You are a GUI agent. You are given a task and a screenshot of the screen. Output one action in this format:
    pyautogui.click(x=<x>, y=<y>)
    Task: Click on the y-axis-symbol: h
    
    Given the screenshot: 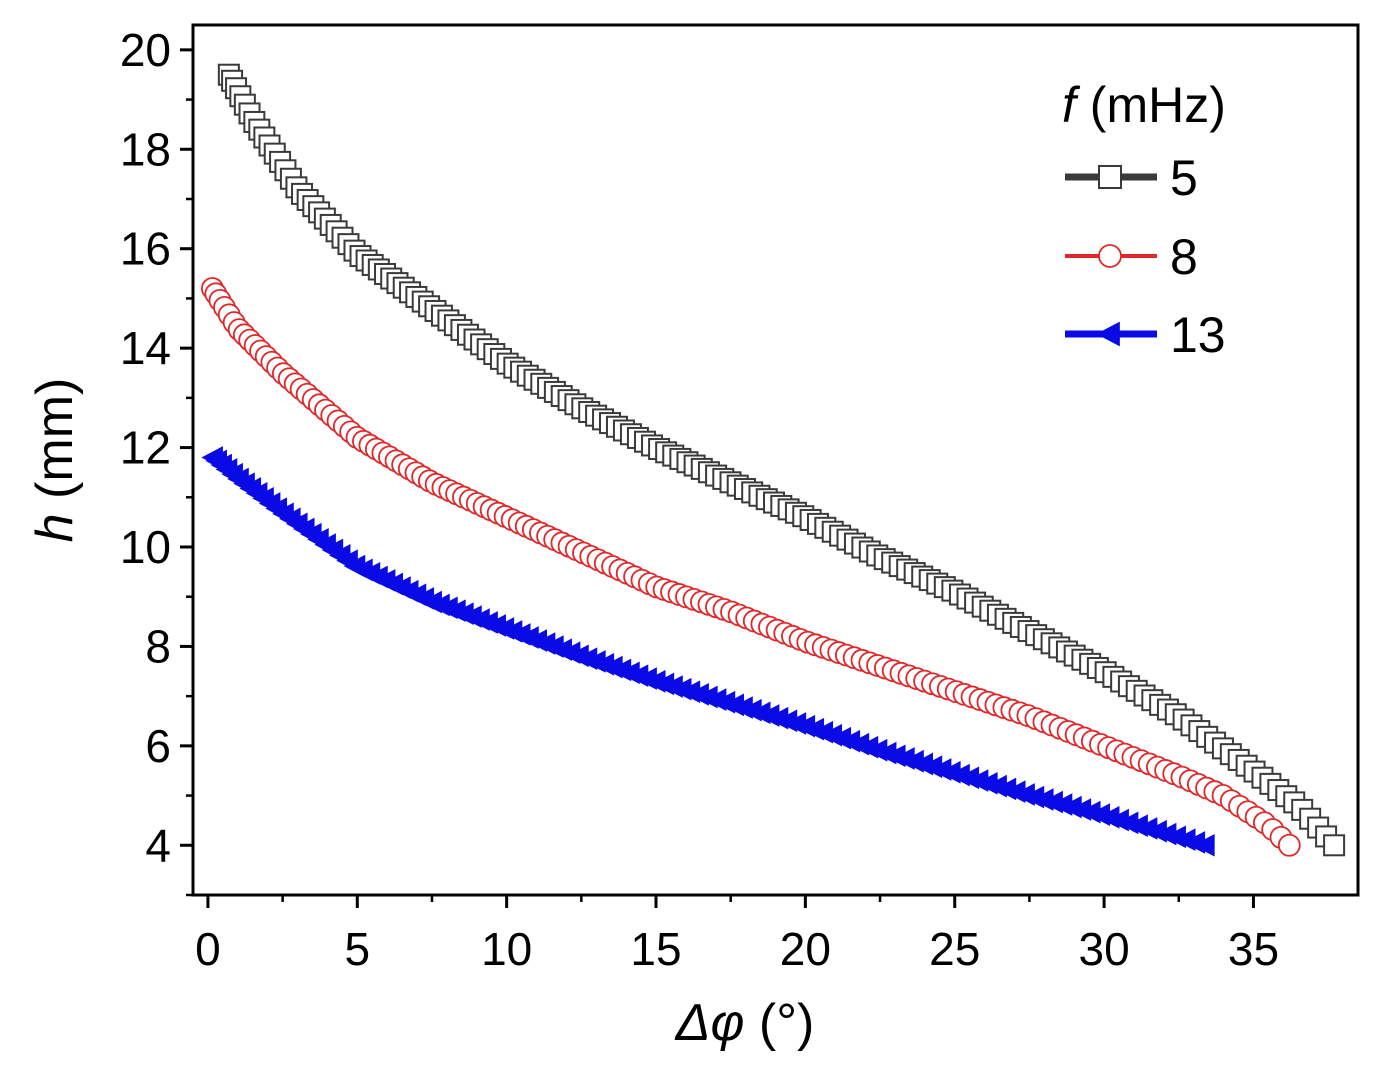 What is the action you would take?
    pyautogui.click(x=55, y=527)
    